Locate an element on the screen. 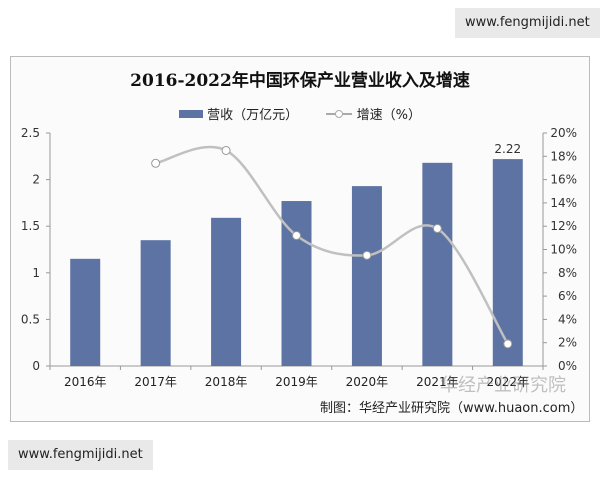 This screenshot has width=600, height=480. right-tick-label: 2% is located at coordinates (567, 343).